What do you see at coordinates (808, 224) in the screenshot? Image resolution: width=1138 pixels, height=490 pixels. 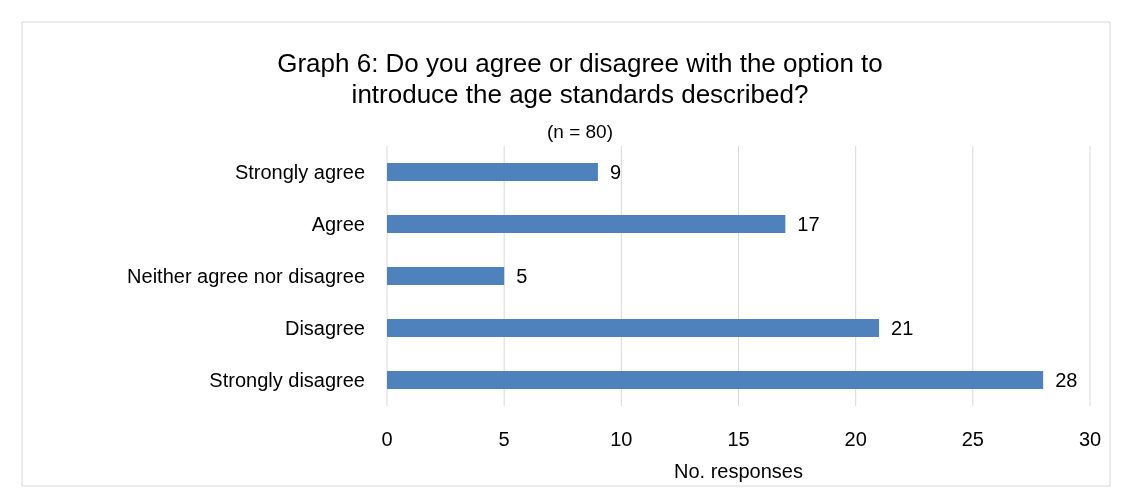 I see `data-label: 17` at bounding box center [808, 224].